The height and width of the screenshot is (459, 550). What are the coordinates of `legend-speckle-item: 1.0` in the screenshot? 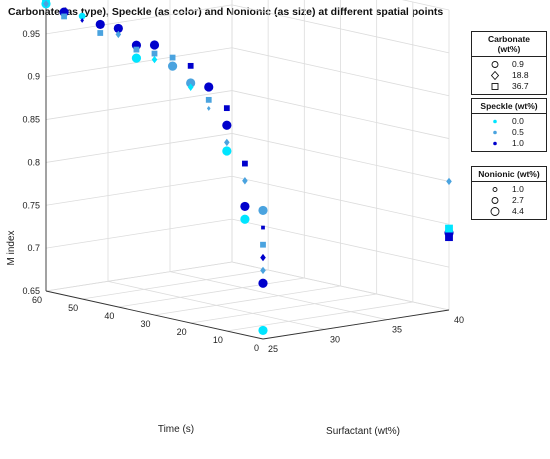 It's located at (509, 143).